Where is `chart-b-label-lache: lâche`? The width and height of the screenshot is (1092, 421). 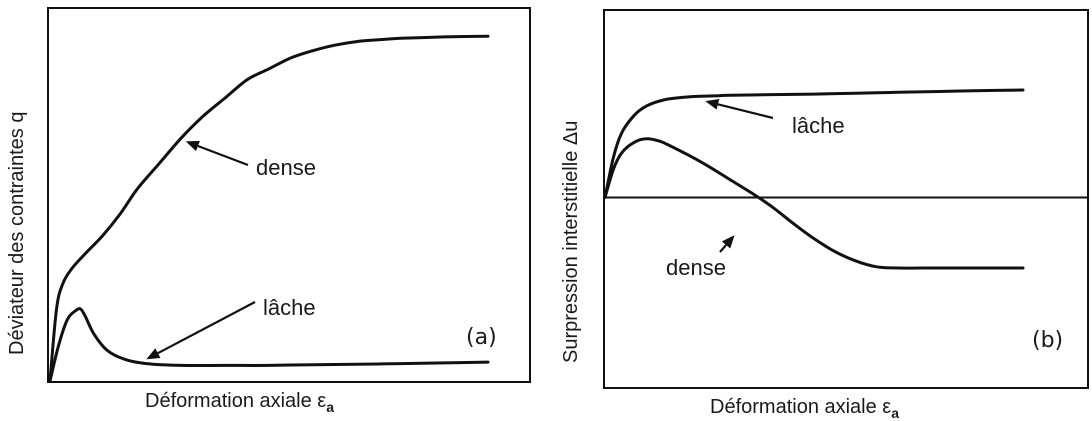 chart-b-label-lache: lâche is located at coordinates (818, 125).